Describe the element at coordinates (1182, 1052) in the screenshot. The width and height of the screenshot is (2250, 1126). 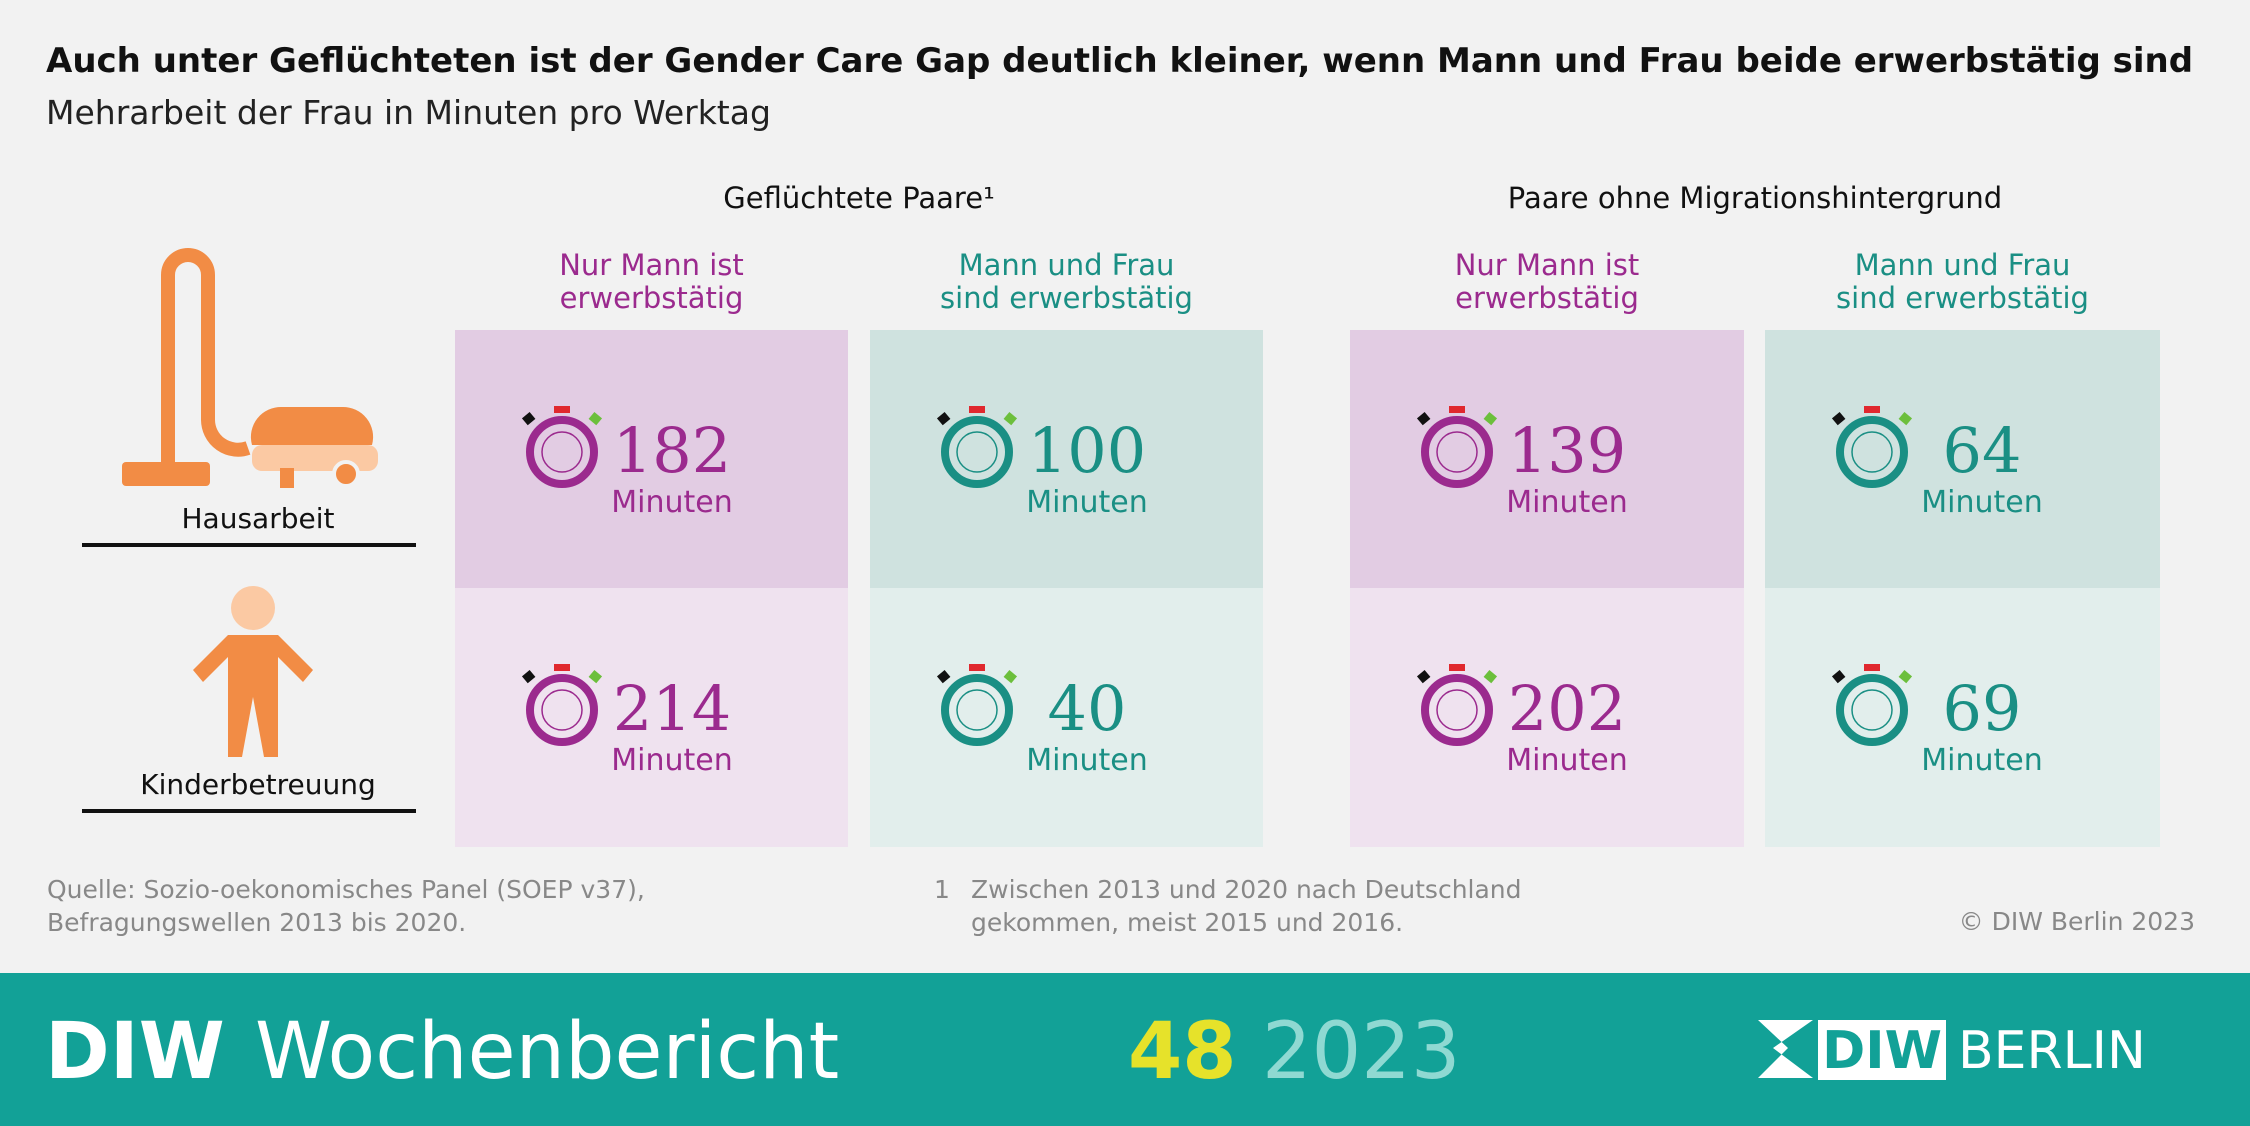
I see `issue: 48` at that location.